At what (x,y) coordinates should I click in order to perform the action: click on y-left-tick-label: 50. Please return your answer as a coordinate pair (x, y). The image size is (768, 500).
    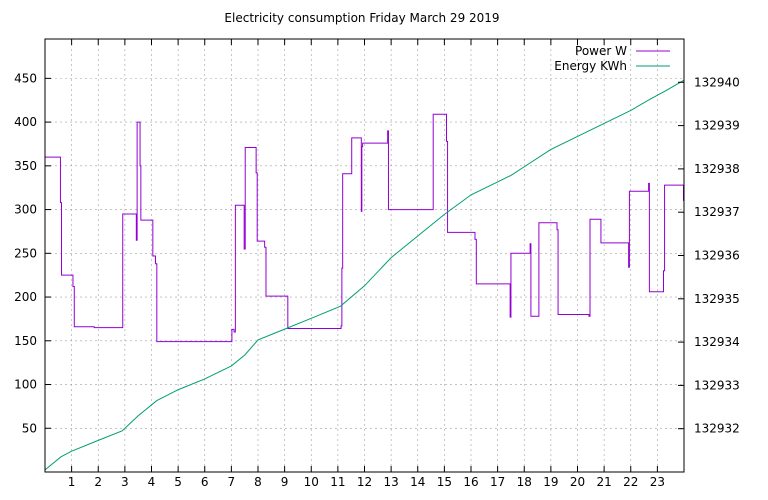
    Looking at the image, I should click on (29, 428).